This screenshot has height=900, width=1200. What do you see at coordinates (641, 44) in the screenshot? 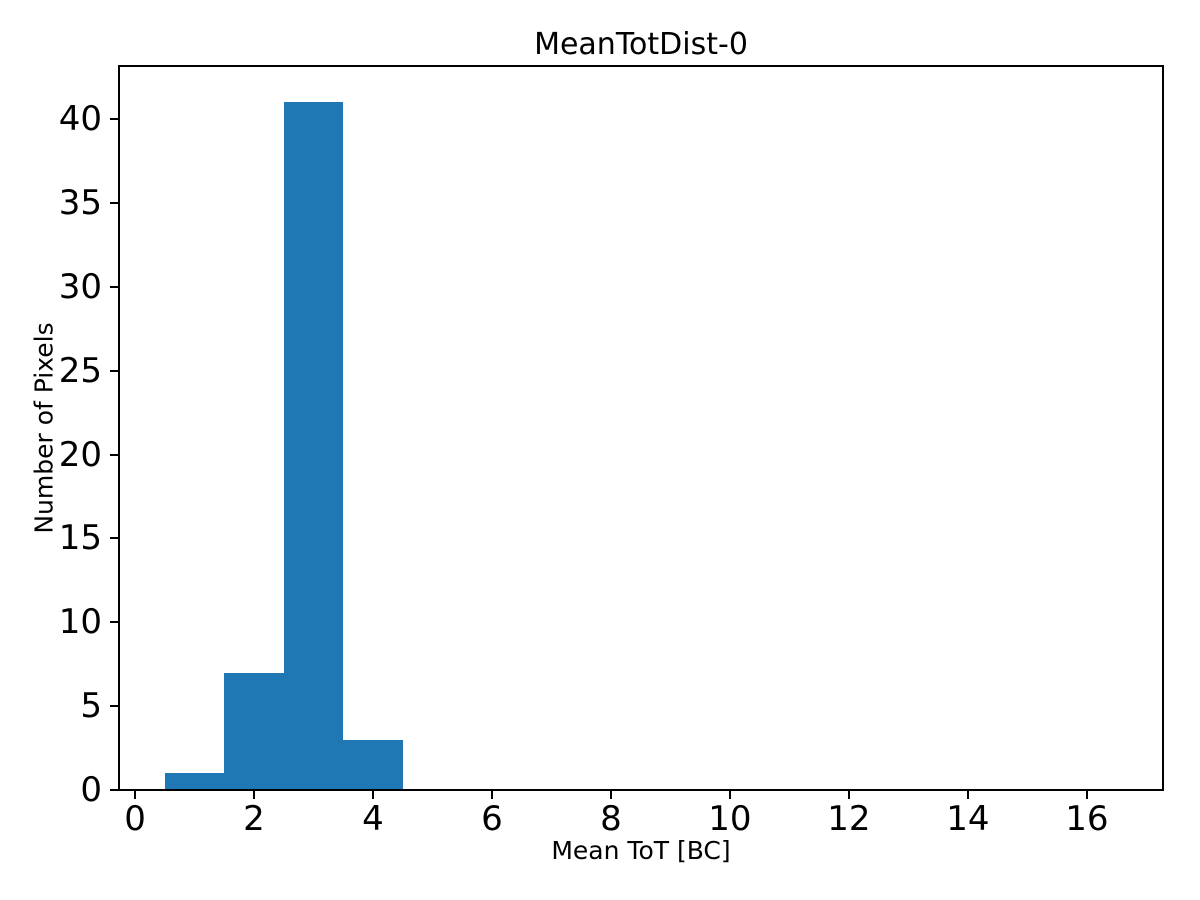
I see `chart-title: MeanTotDist-0` at bounding box center [641, 44].